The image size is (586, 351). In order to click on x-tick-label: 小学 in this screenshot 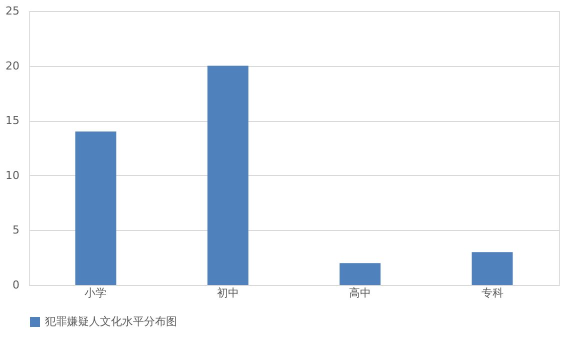, I will do `click(95, 293)`.